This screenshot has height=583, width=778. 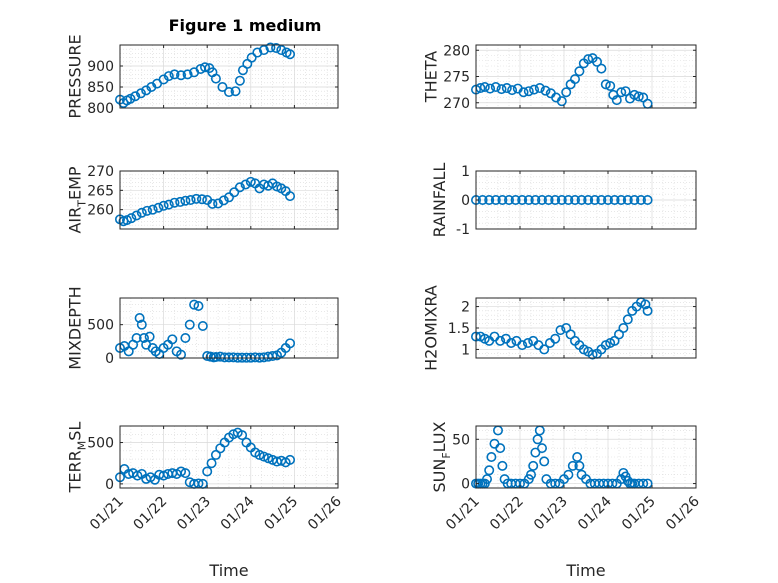 What do you see at coordinates (586, 457) in the screenshot?
I see `sun_flux-axes-box` at bounding box center [586, 457].